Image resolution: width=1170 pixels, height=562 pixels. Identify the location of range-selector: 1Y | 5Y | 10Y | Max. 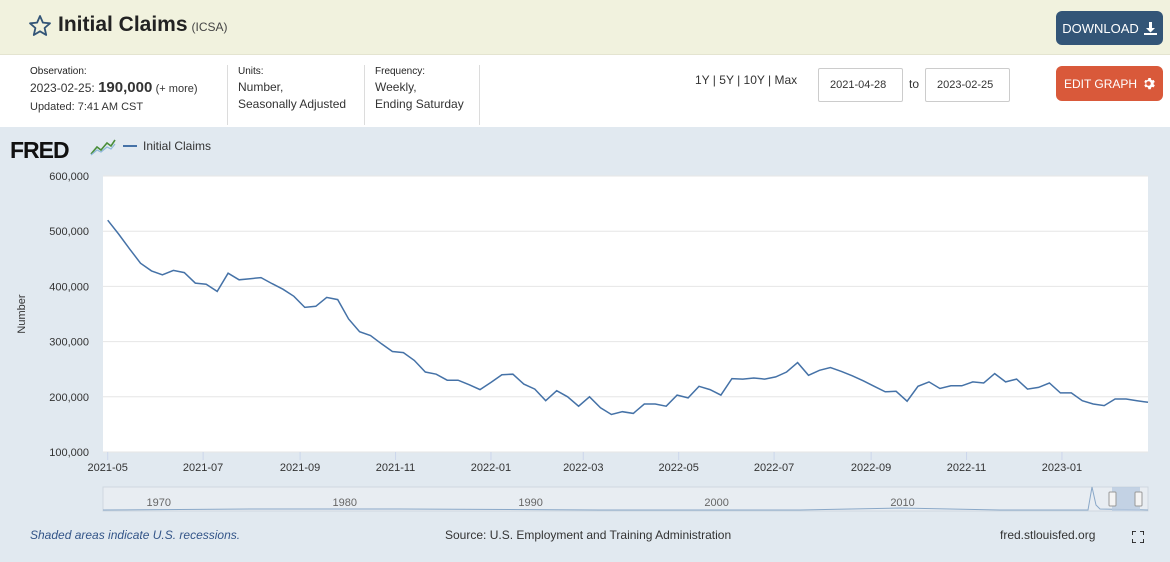
(746, 80).